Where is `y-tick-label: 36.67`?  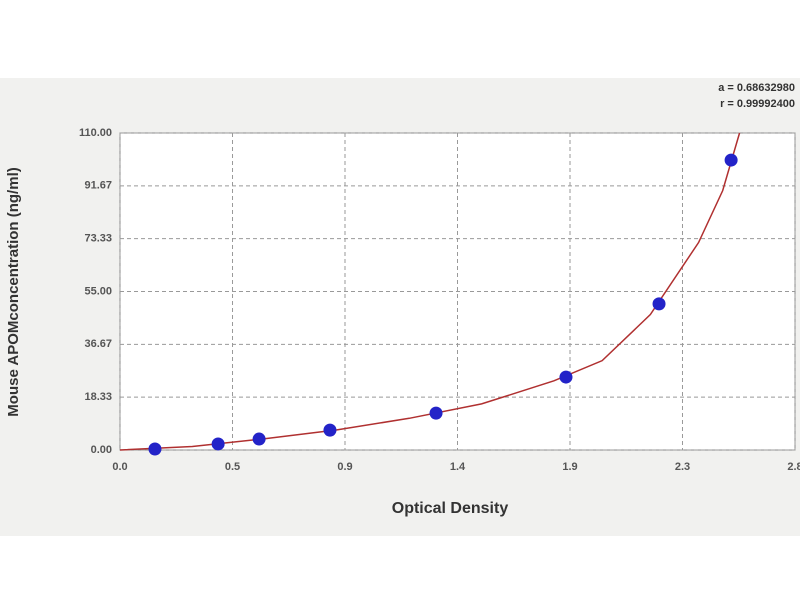 y-tick-label: 36.67 is located at coordinates (98, 344).